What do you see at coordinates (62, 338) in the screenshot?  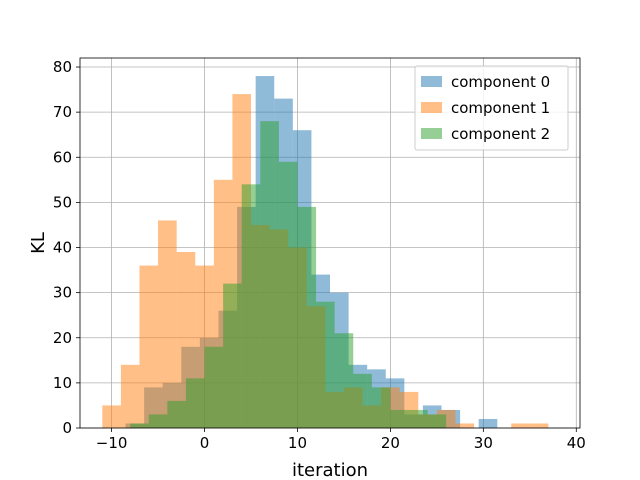 I see `y-tick-label: 20` at bounding box center [62, 338].